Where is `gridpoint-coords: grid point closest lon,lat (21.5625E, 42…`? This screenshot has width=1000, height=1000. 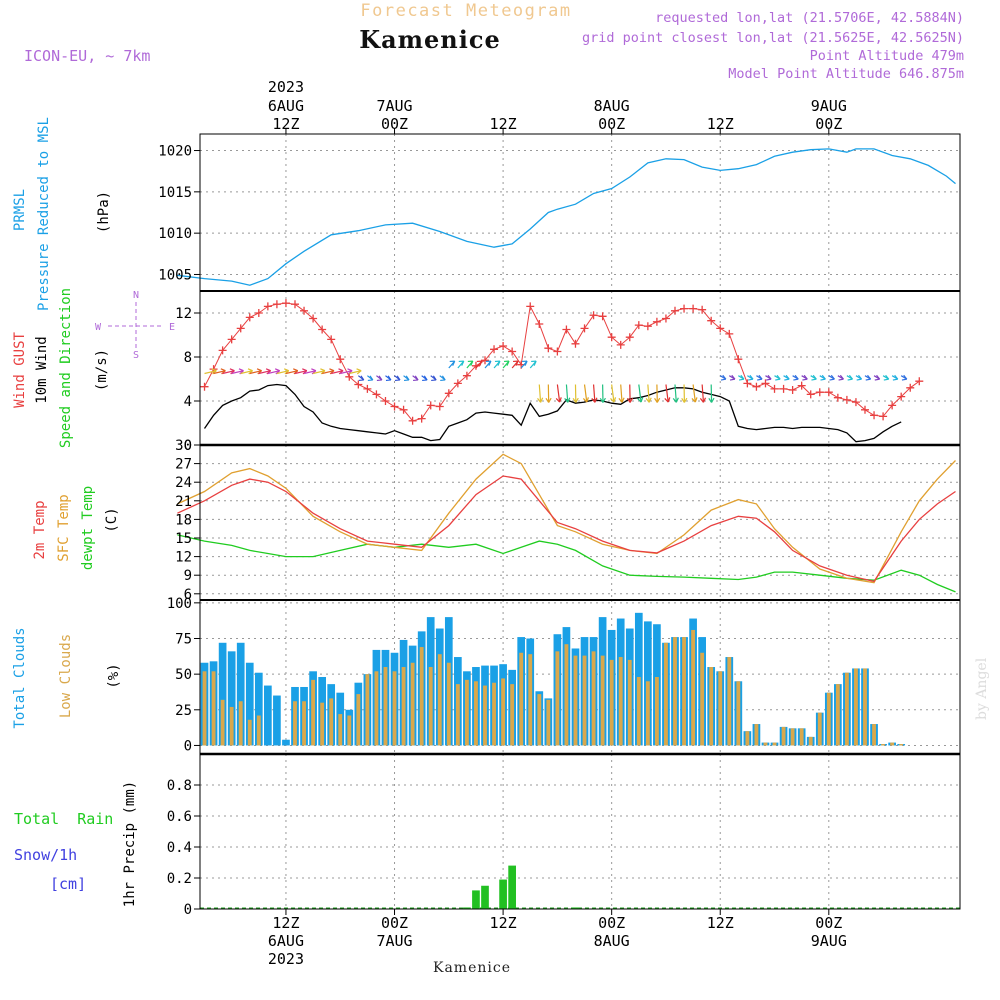 gridpoint-coords: grid point closest lon,lat (21.5625E, 42… is located at coordinates (773, 38).